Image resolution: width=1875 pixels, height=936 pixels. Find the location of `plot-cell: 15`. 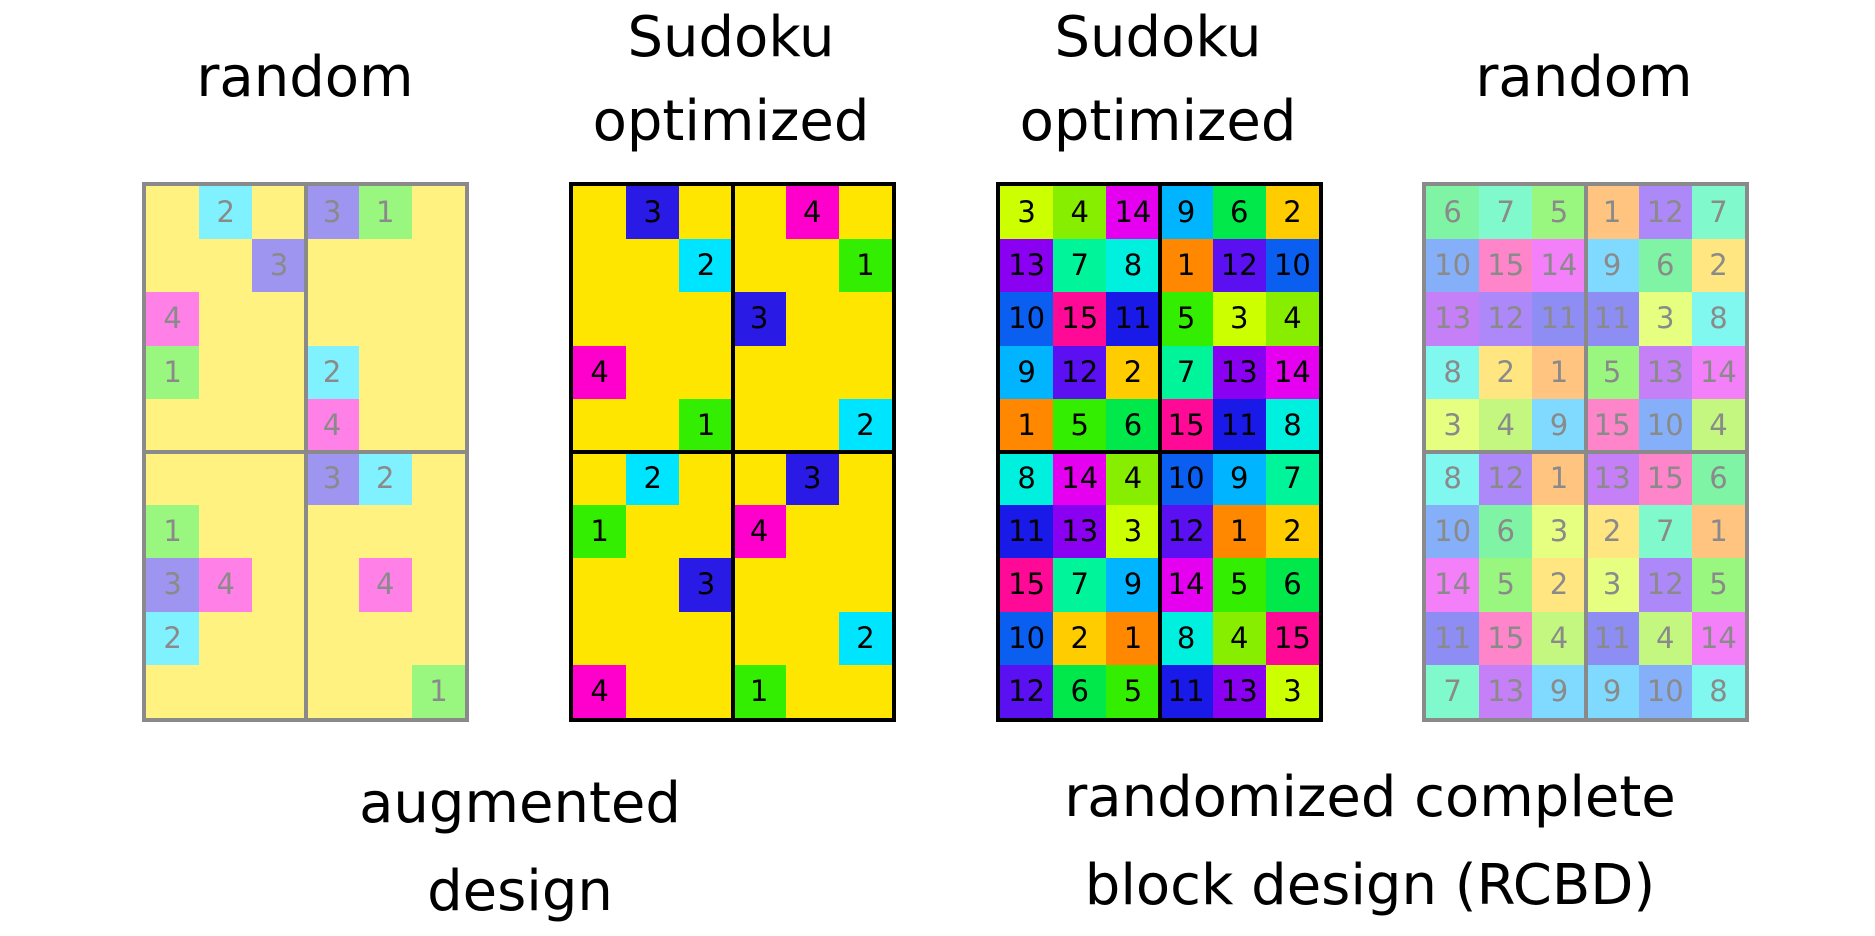

plot-cell: 15 is located at coordinates (1186, 425).